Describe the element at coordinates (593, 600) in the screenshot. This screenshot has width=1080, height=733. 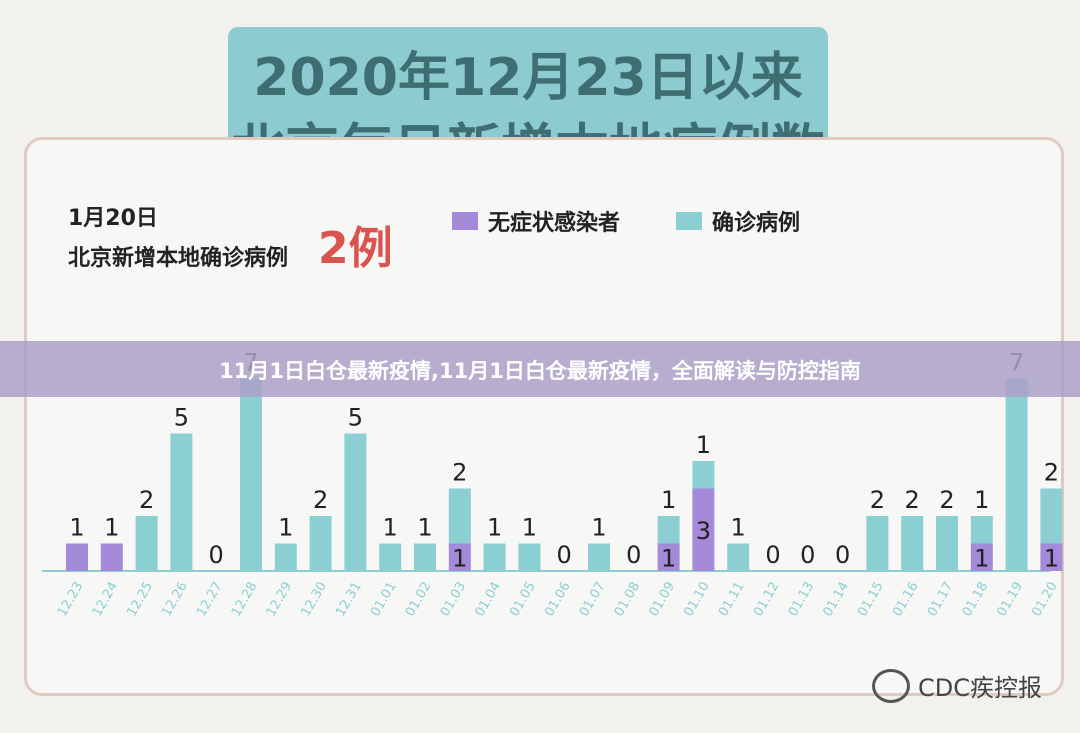
I see `tick-label-01.07: 01.07` at that location.